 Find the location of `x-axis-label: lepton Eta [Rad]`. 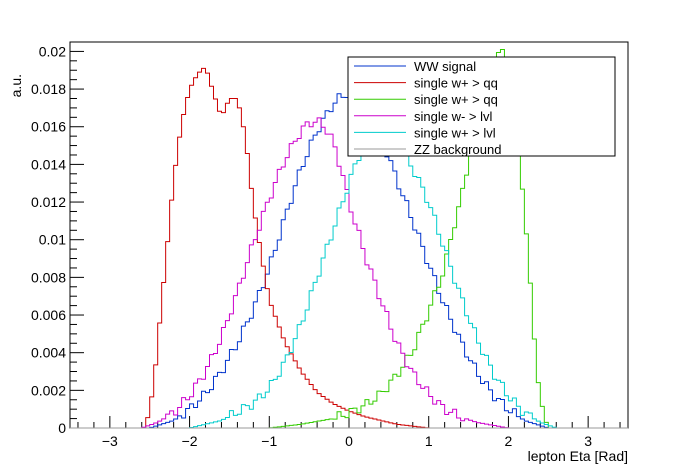

x-axis-label: lepton Eta [Rad] is located at coordinates (578, 456).